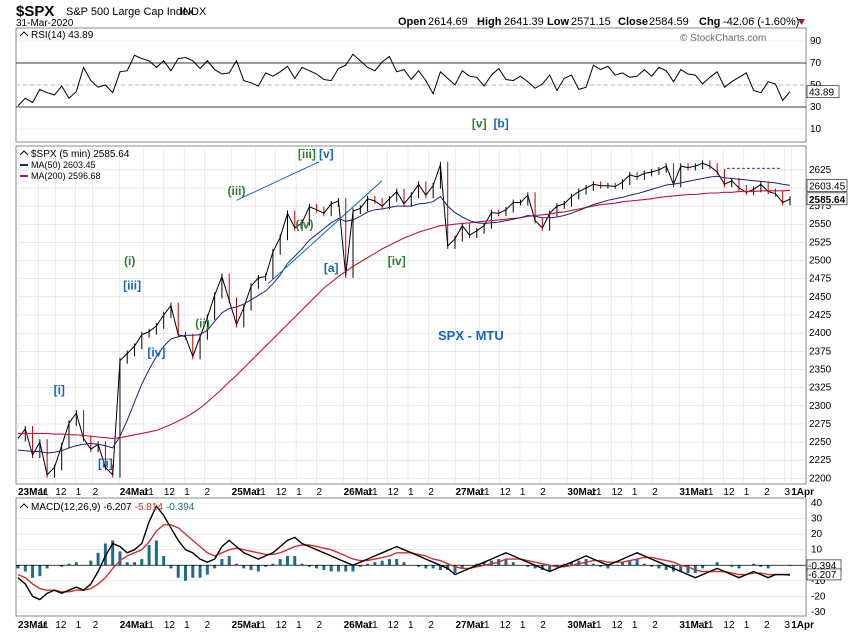  What do you see at coordinates (817, 503) in the screenshot?
I see `macd-tick-label: 40` at bounding box center [817, 503].